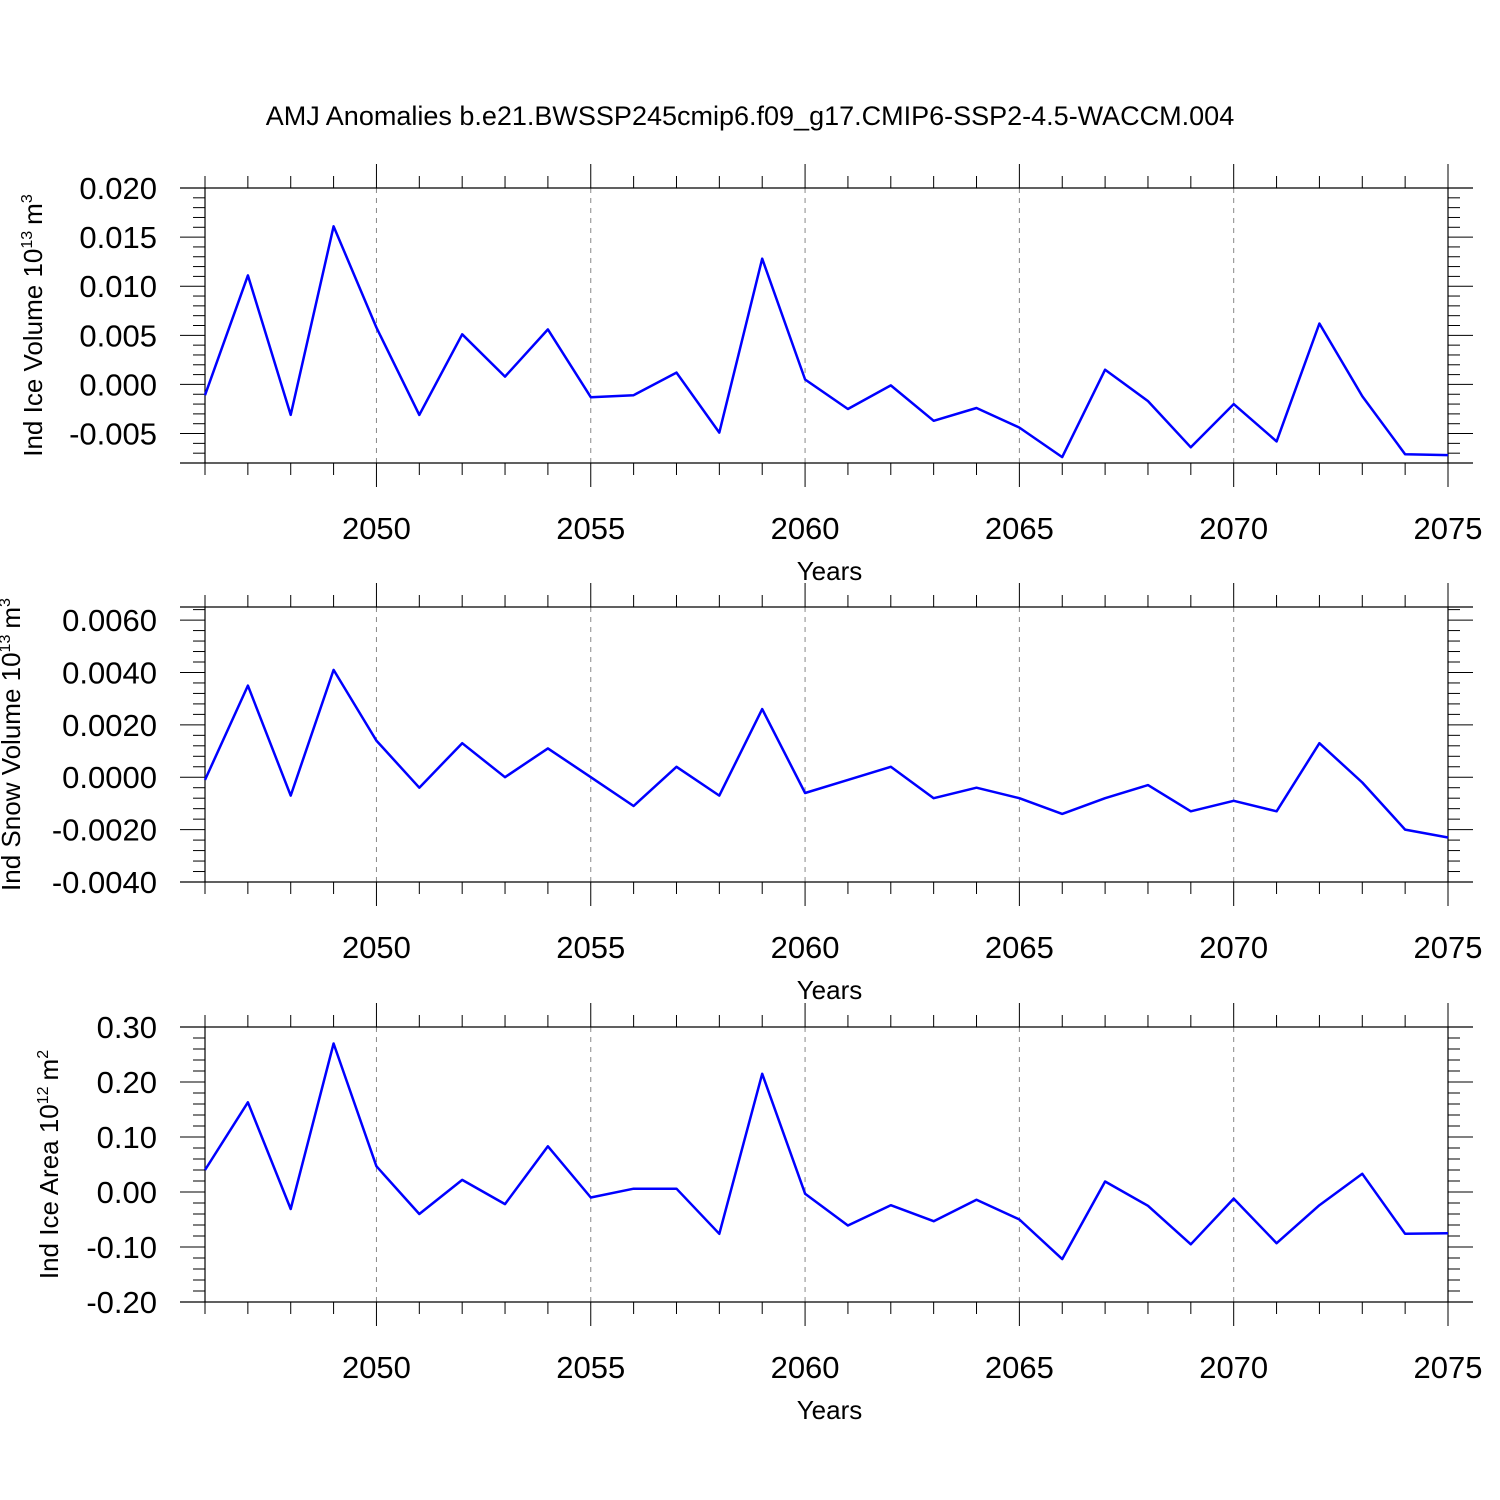 This screenshot has height=1500, width=1500. I want to click on y-tick-label: -0.10, so click(121, 1247).